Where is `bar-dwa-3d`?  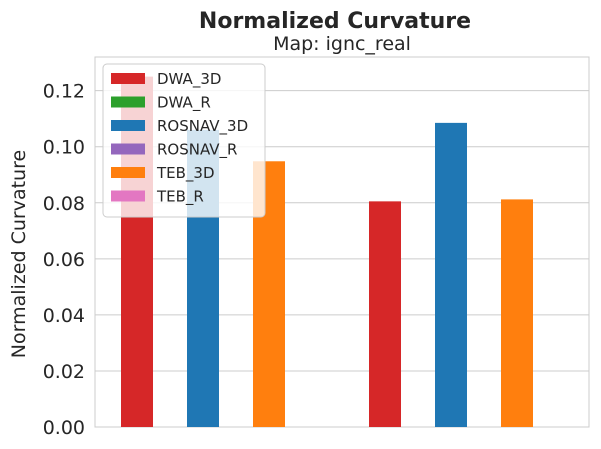 bar-dwa-3d is located at coordinates (385, 314).